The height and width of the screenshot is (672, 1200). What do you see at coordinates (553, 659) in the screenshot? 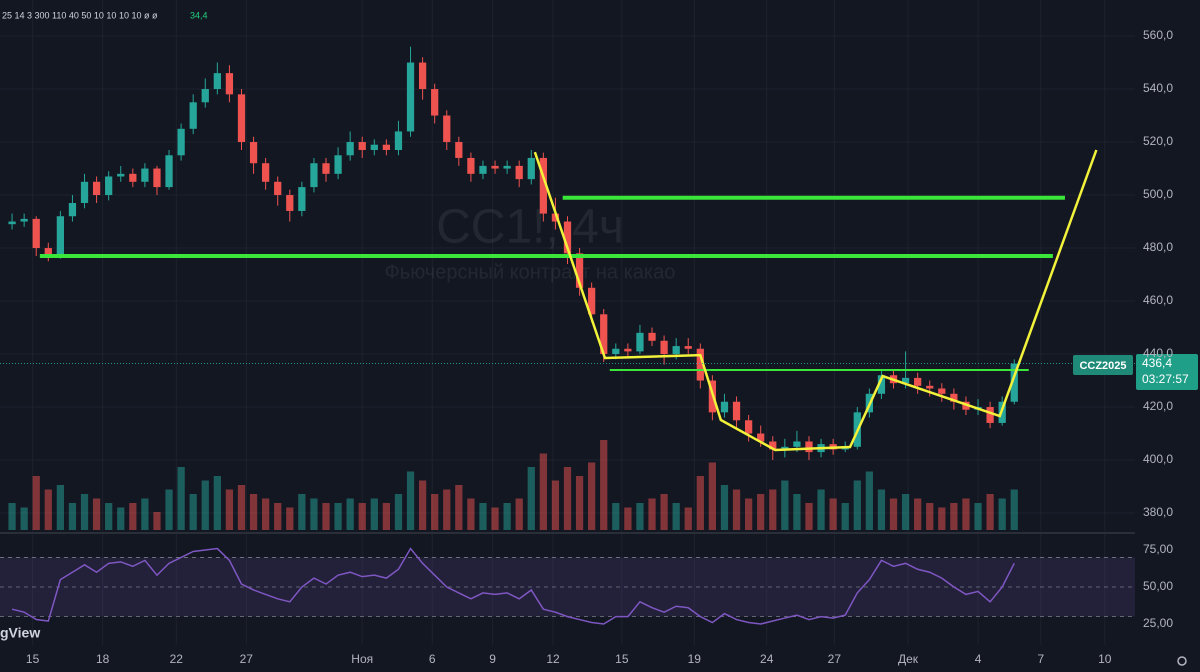
I see `x-tick-label: 12` at bounding box center [553, 659].